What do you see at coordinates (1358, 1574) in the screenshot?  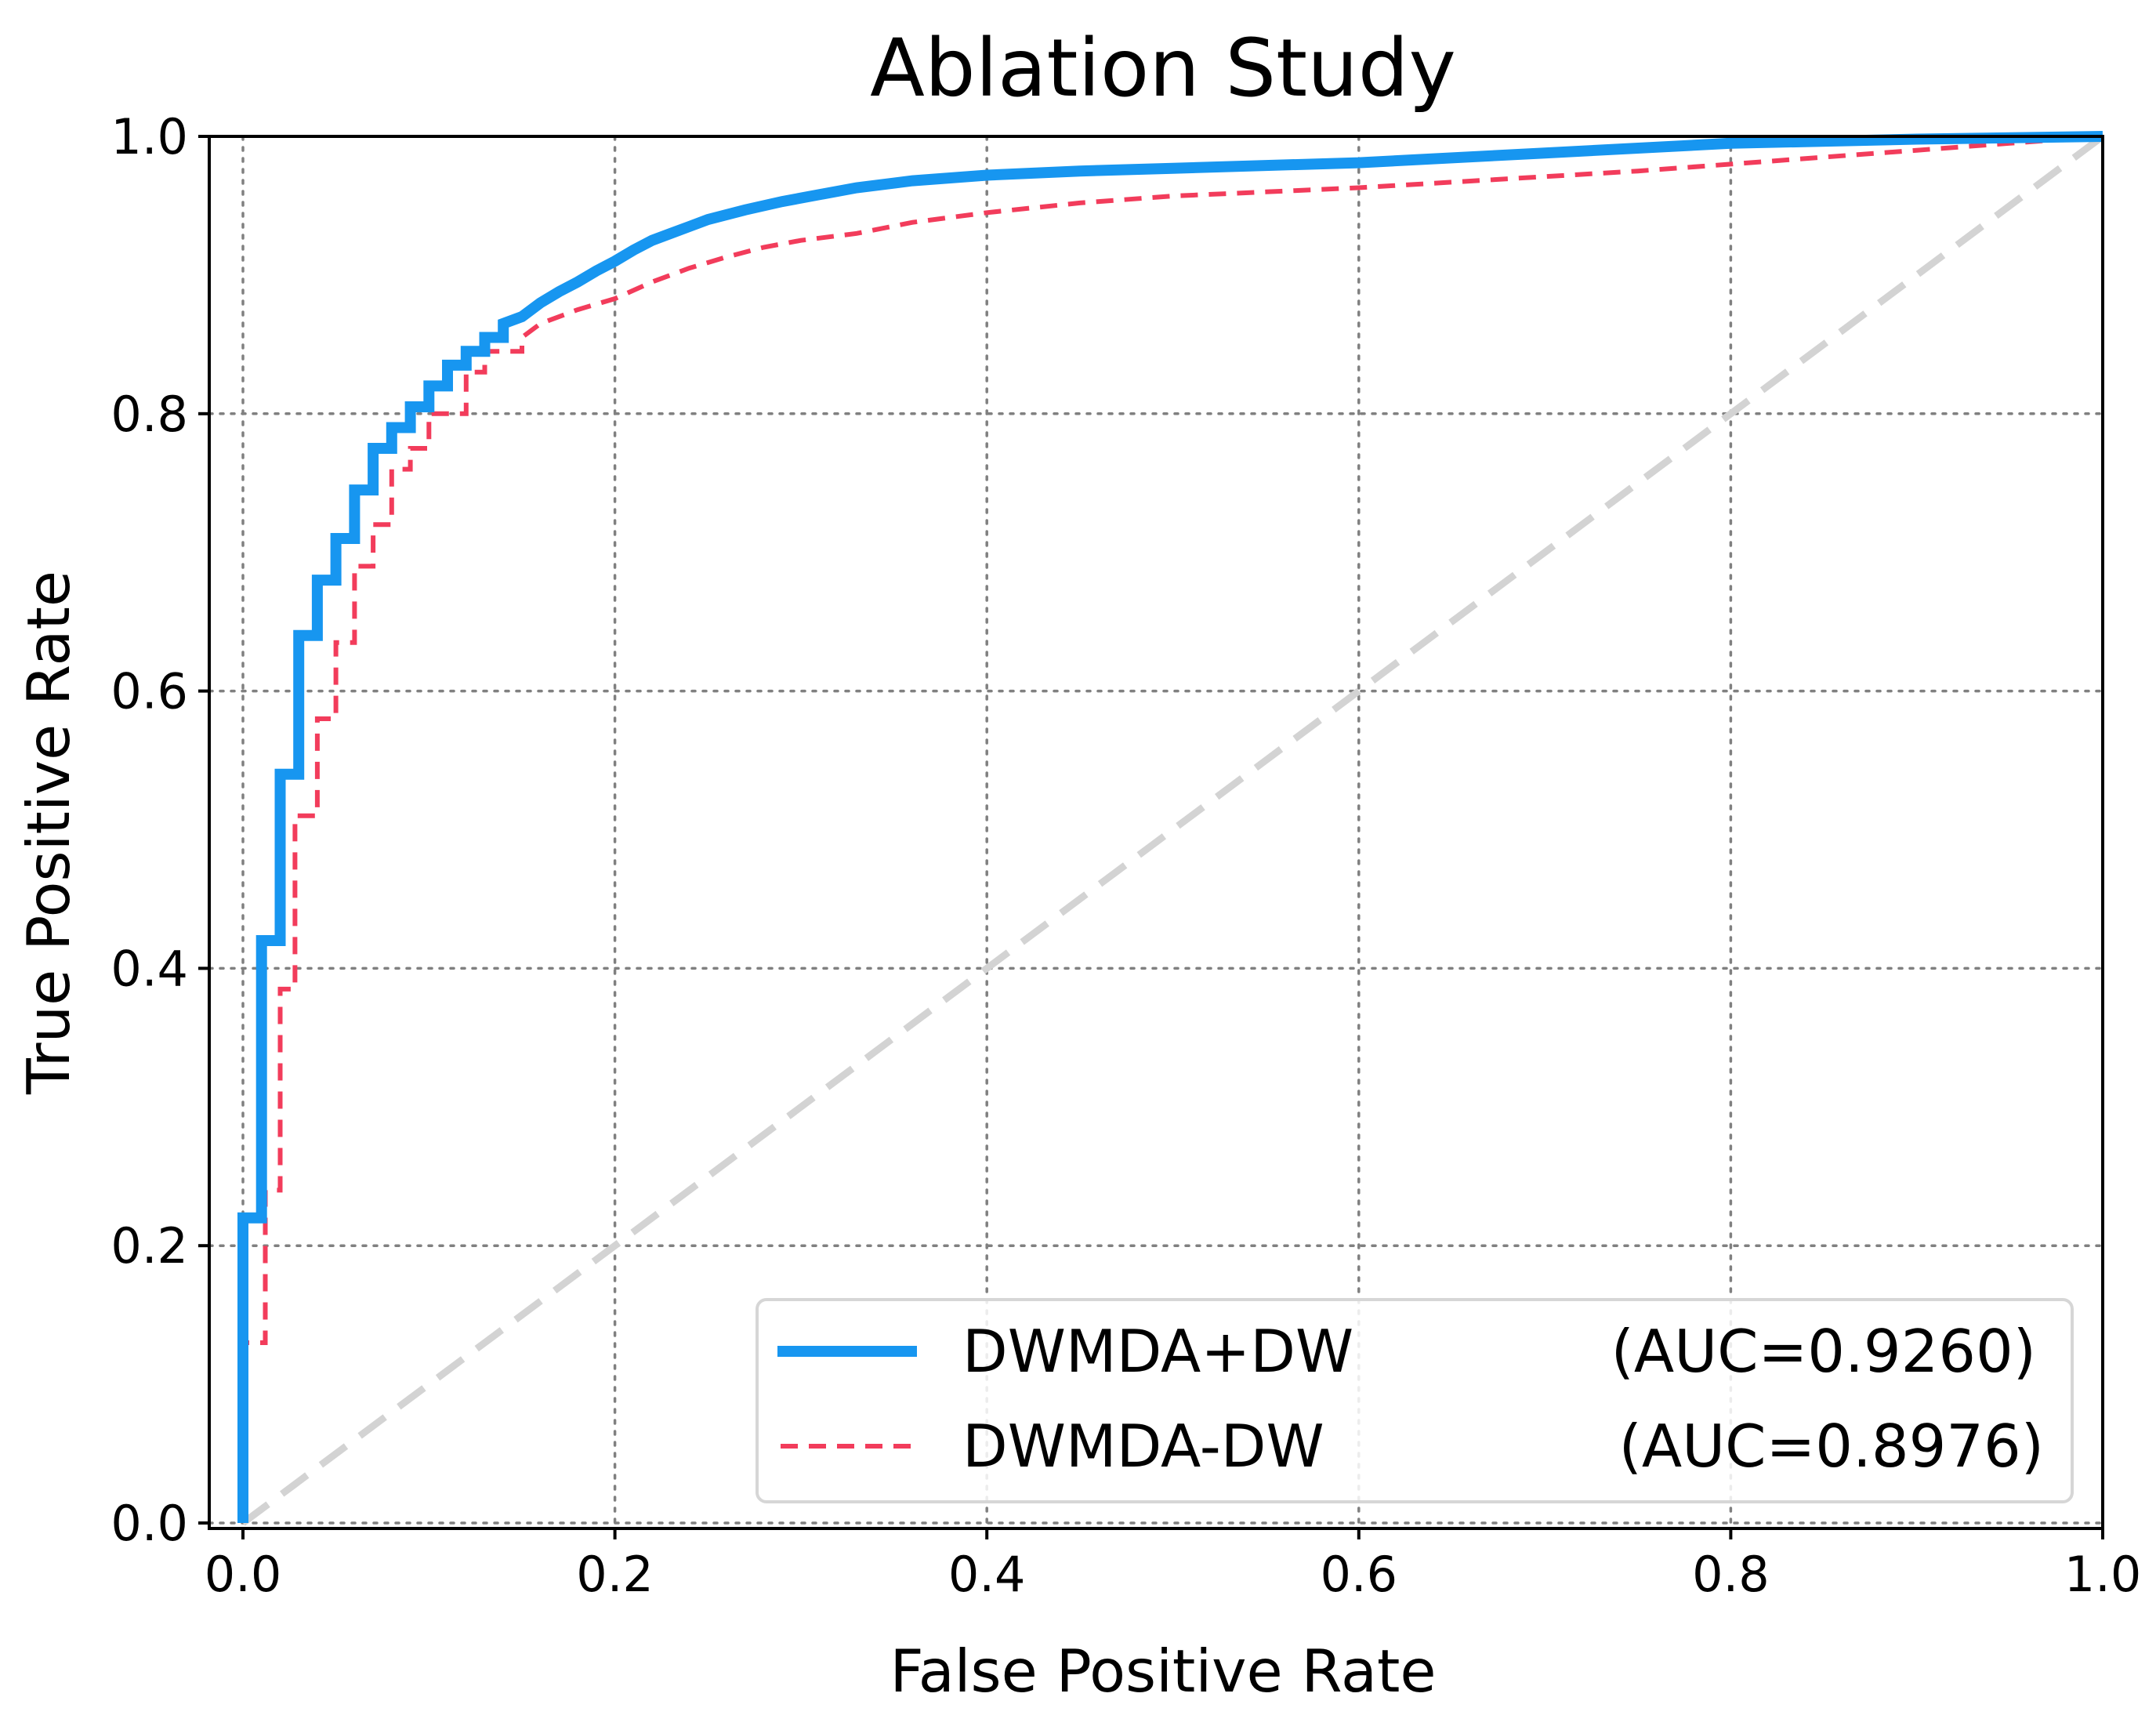 I see `x-tick-label-3: 0.6` at bounding box center [1358, 1574].